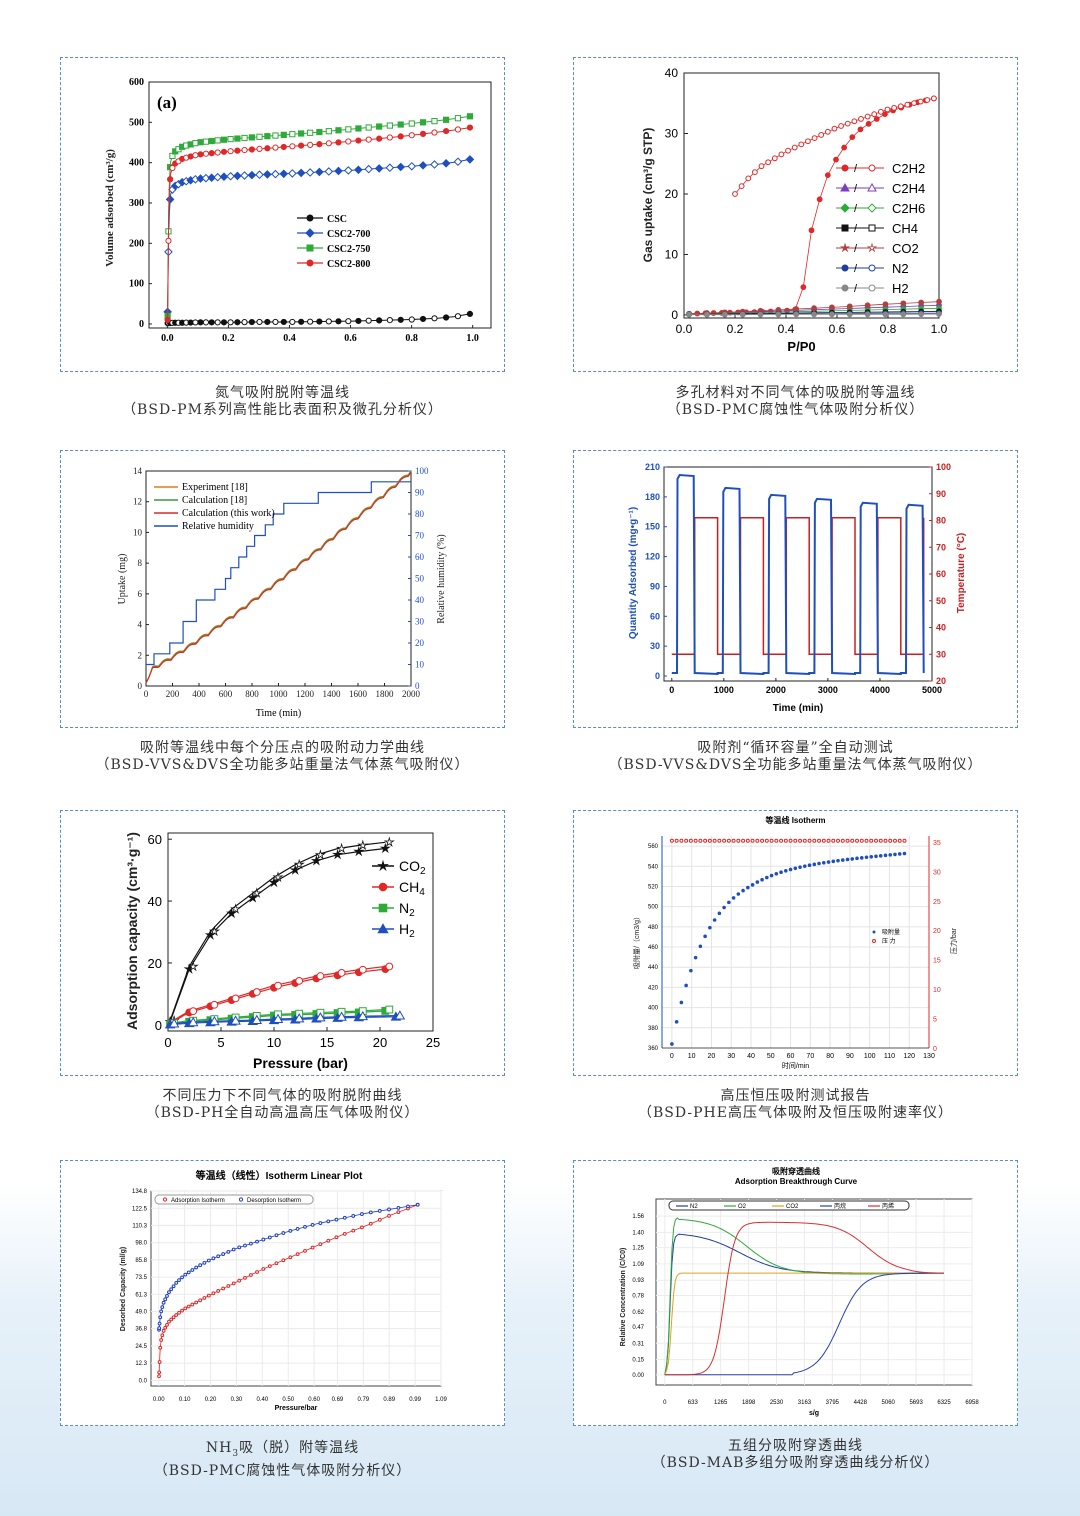 The image size is (1080, 1516). Describe the element at coordinates (380, 1042) in the screenshot. I see `x-tick-label: 20` at that location.